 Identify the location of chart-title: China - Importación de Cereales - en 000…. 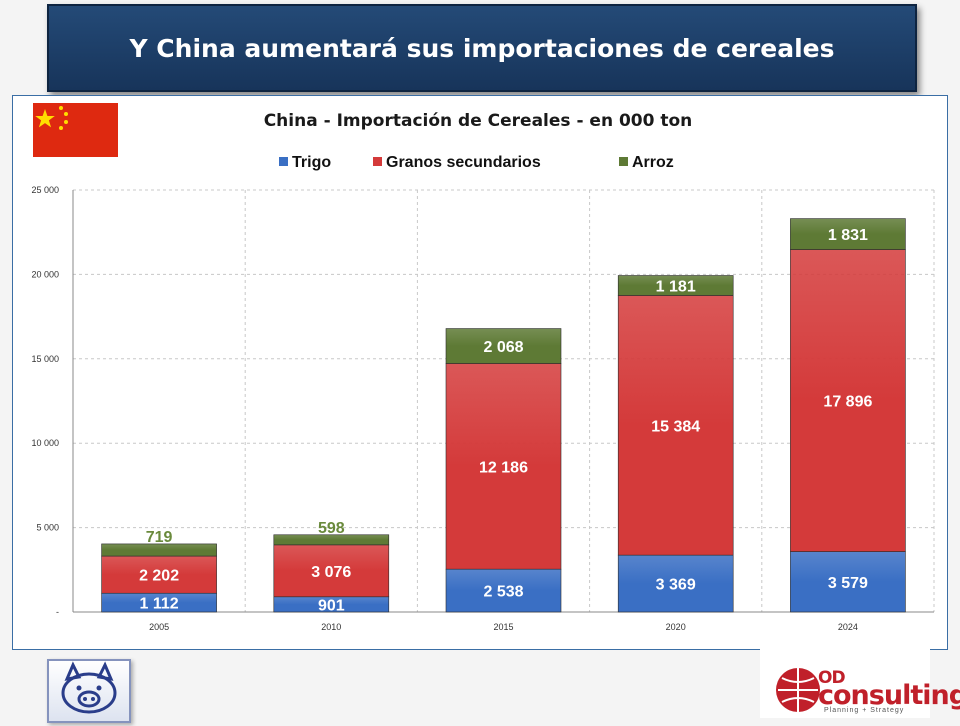
(478, 121).